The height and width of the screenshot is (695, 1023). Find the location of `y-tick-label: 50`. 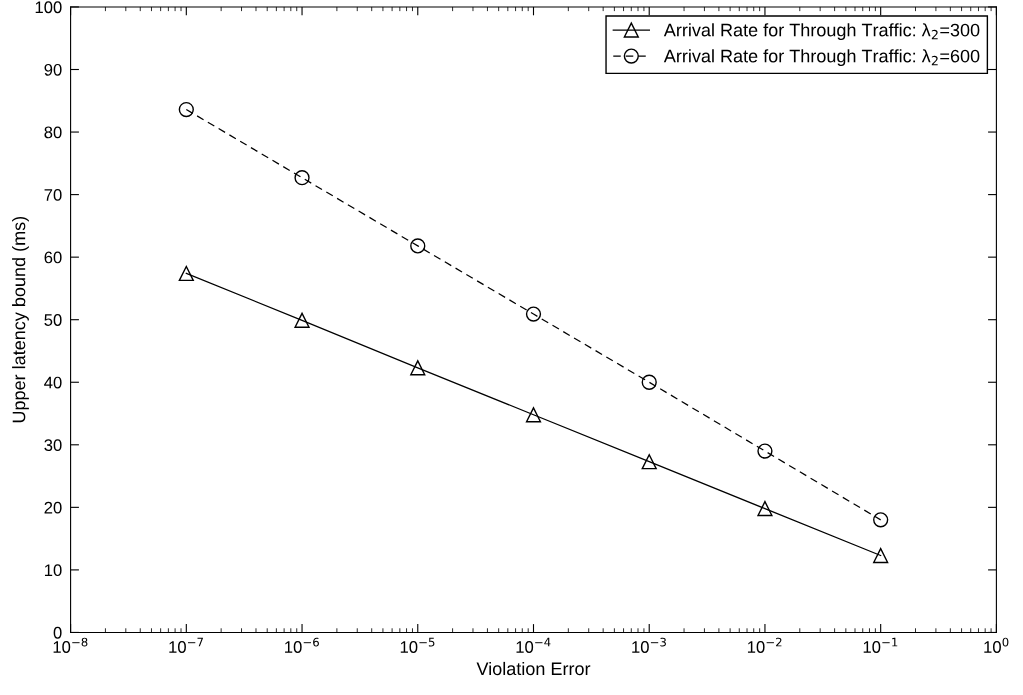

y-tick-label: 50 is located at coordinates (53, 320).